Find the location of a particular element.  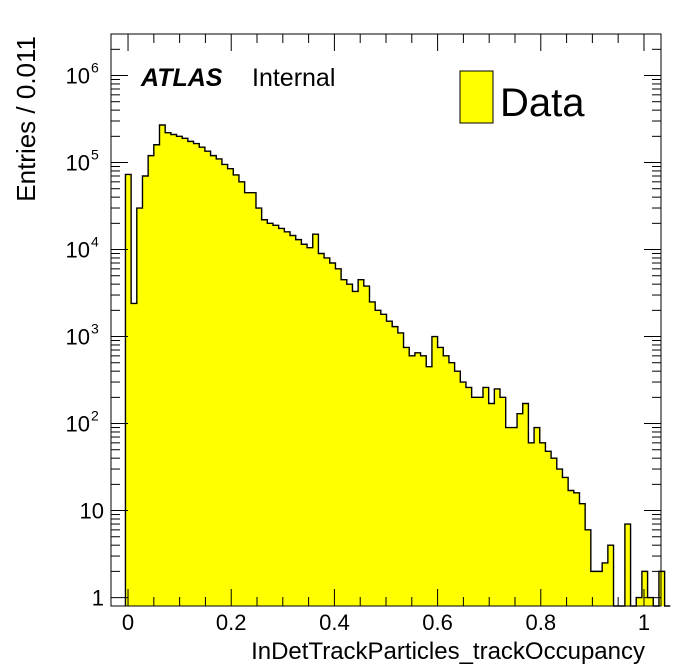

x-tick-label: 1 is located at coordinates (644, 622).